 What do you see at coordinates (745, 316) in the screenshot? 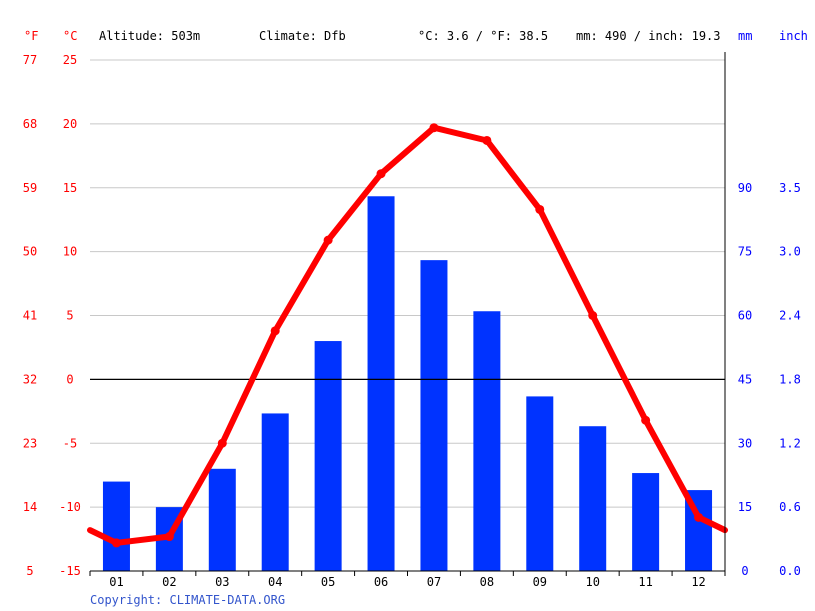
I see `mm-tick-label: 60` at bounding box center [745, 316].